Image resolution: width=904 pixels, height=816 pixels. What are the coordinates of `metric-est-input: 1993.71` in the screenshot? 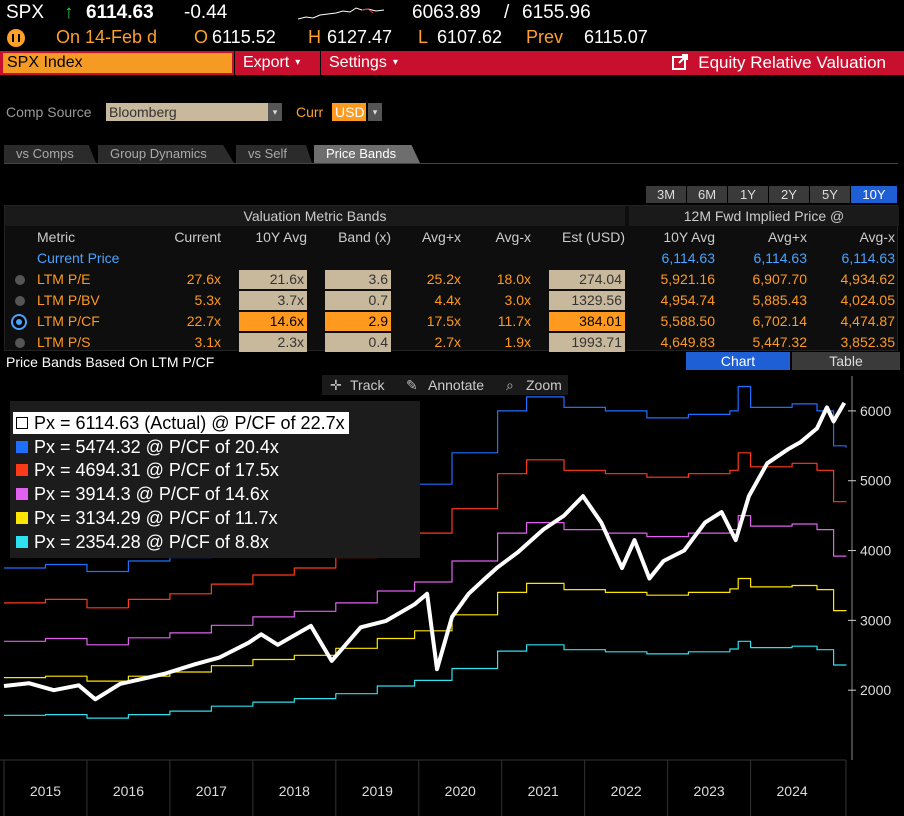 It's located at (587, 342).